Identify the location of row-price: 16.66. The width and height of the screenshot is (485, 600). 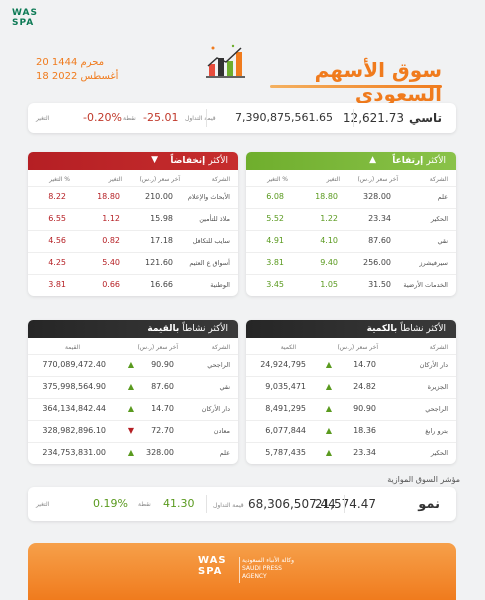
(161, 284).